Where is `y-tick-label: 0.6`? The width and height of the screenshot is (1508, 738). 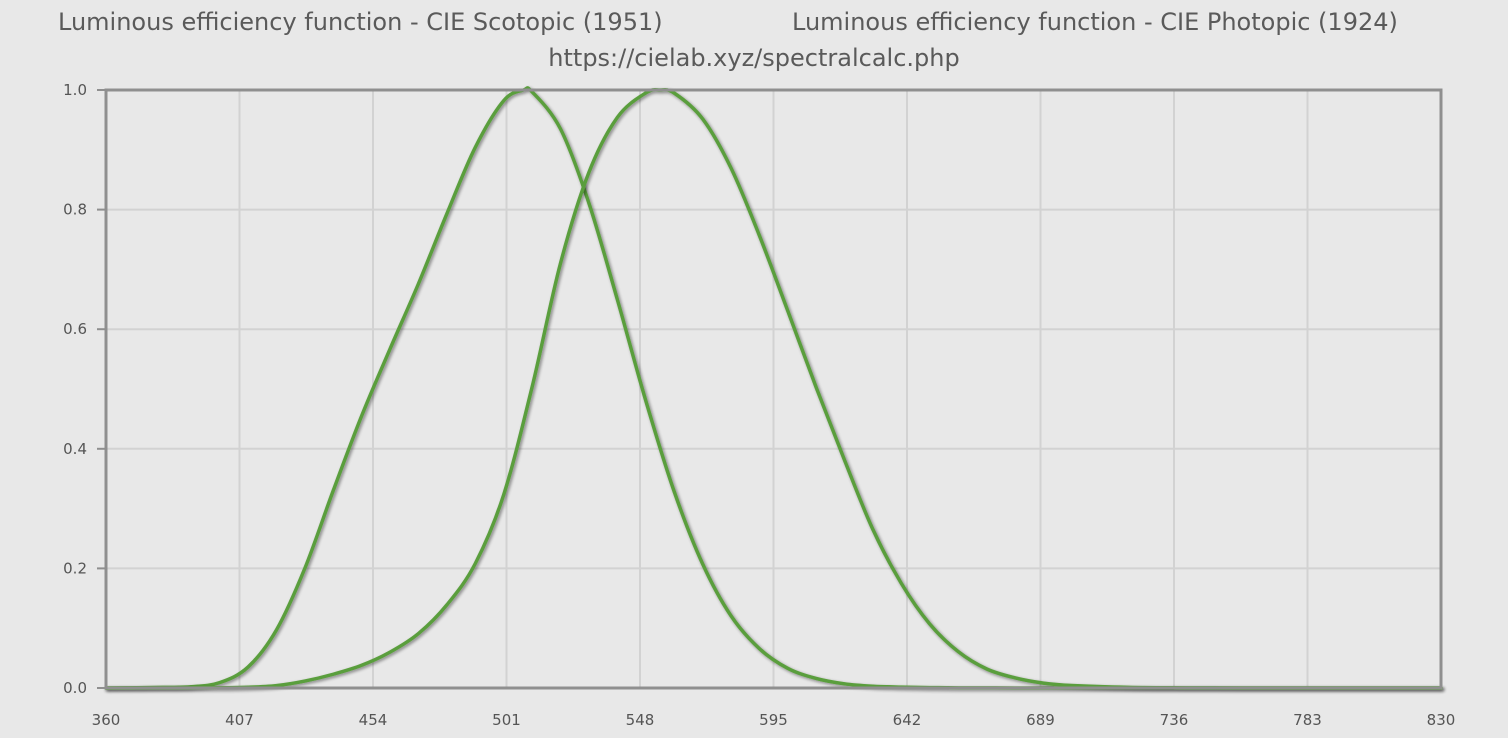
y-tick-label: 0.6 is located at coordinates (75, 329).